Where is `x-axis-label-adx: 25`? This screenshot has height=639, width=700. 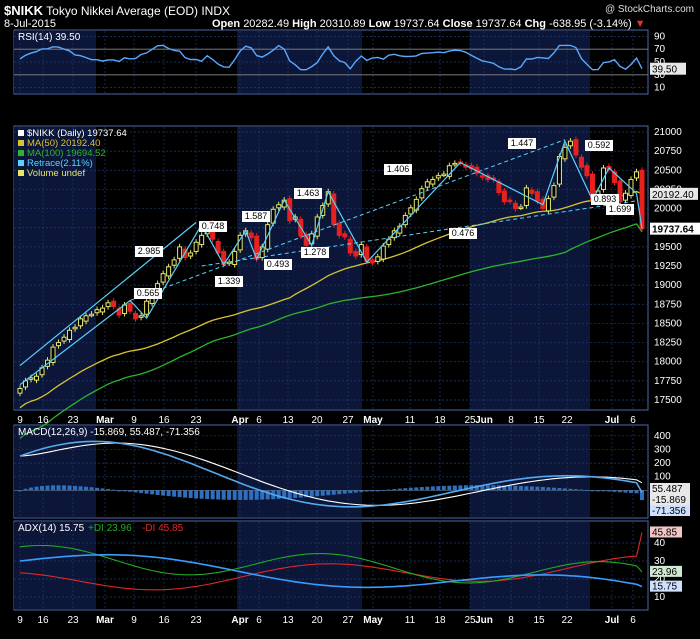 x-axis-label-adx: 25 is located at coordinates (470, 620).